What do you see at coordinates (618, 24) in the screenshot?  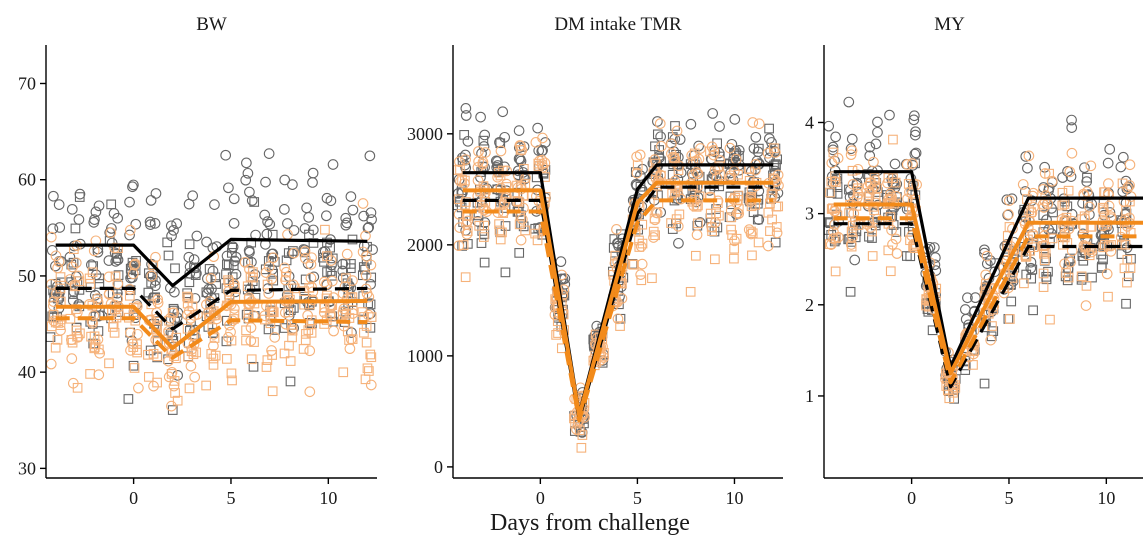 I see `panel-title: DM intake TMR` at bounding box center [618, 24].